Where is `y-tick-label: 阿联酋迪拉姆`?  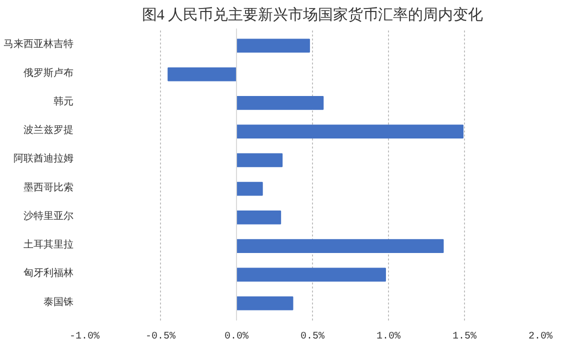
y-tick-label: 阿联酋迪拉姆 is located at coordinates (44, 159).